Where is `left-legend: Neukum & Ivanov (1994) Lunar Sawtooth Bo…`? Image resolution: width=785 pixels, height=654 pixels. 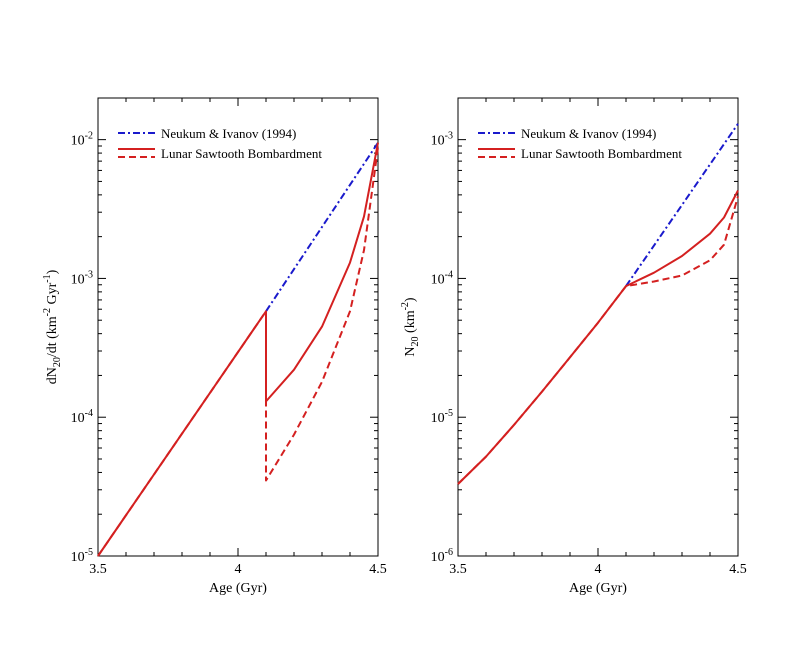 left-legend: Neukum & Ivanov (1994) Lunar Sawtooth Bo… is located at coordinates (220, 143).